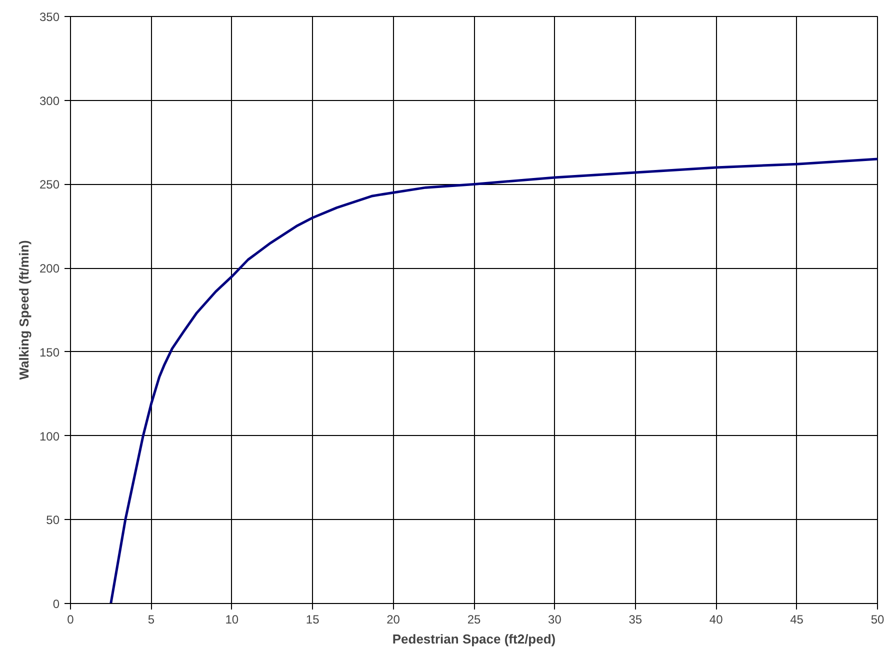 Image resolution: width=887 pixels, height=649 pixels. I want to click on x-tick-label: 10, so click(232, 619).